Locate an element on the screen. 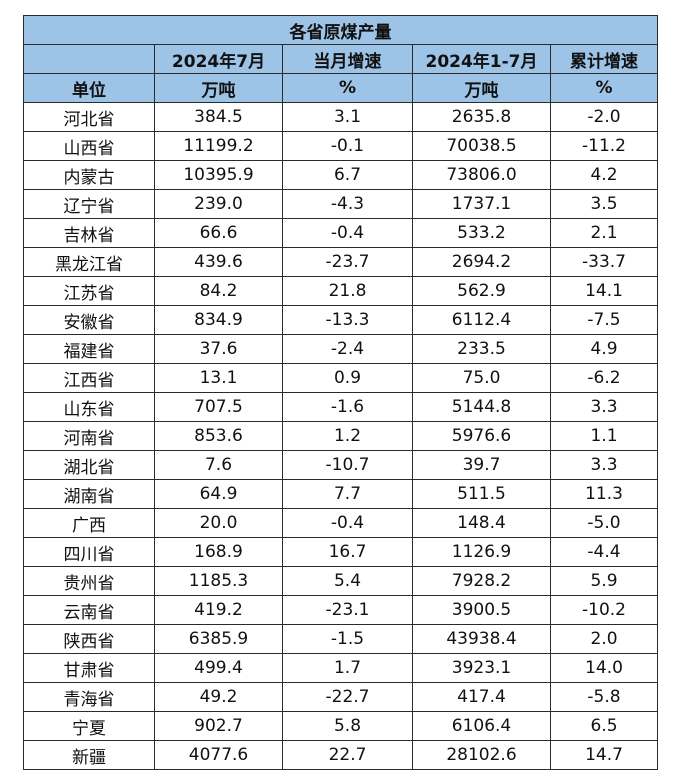 Image resolution: width=676 pixels, height=781 pixels. cumulative-output-cell: 28102.6 is located at coordinates (481, 755).